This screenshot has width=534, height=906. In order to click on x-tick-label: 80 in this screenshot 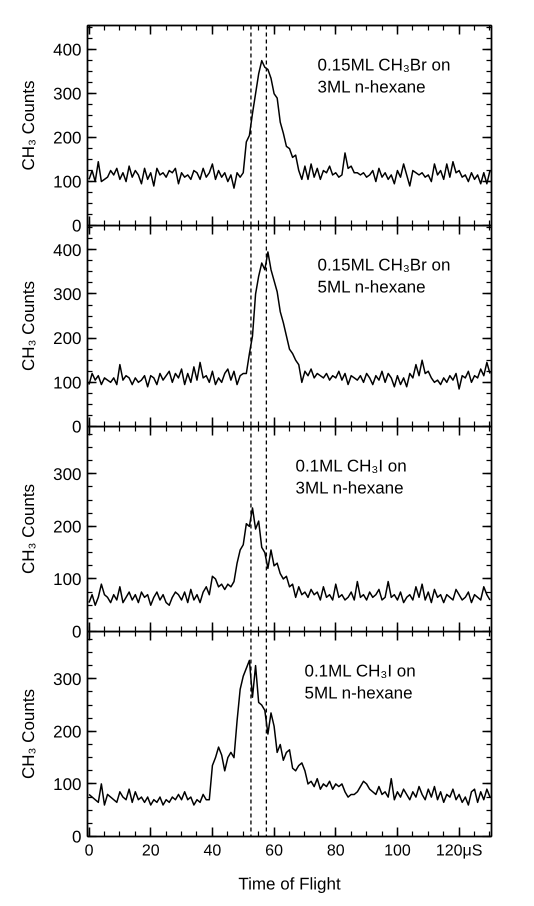, I will do `click(335, 851)`.